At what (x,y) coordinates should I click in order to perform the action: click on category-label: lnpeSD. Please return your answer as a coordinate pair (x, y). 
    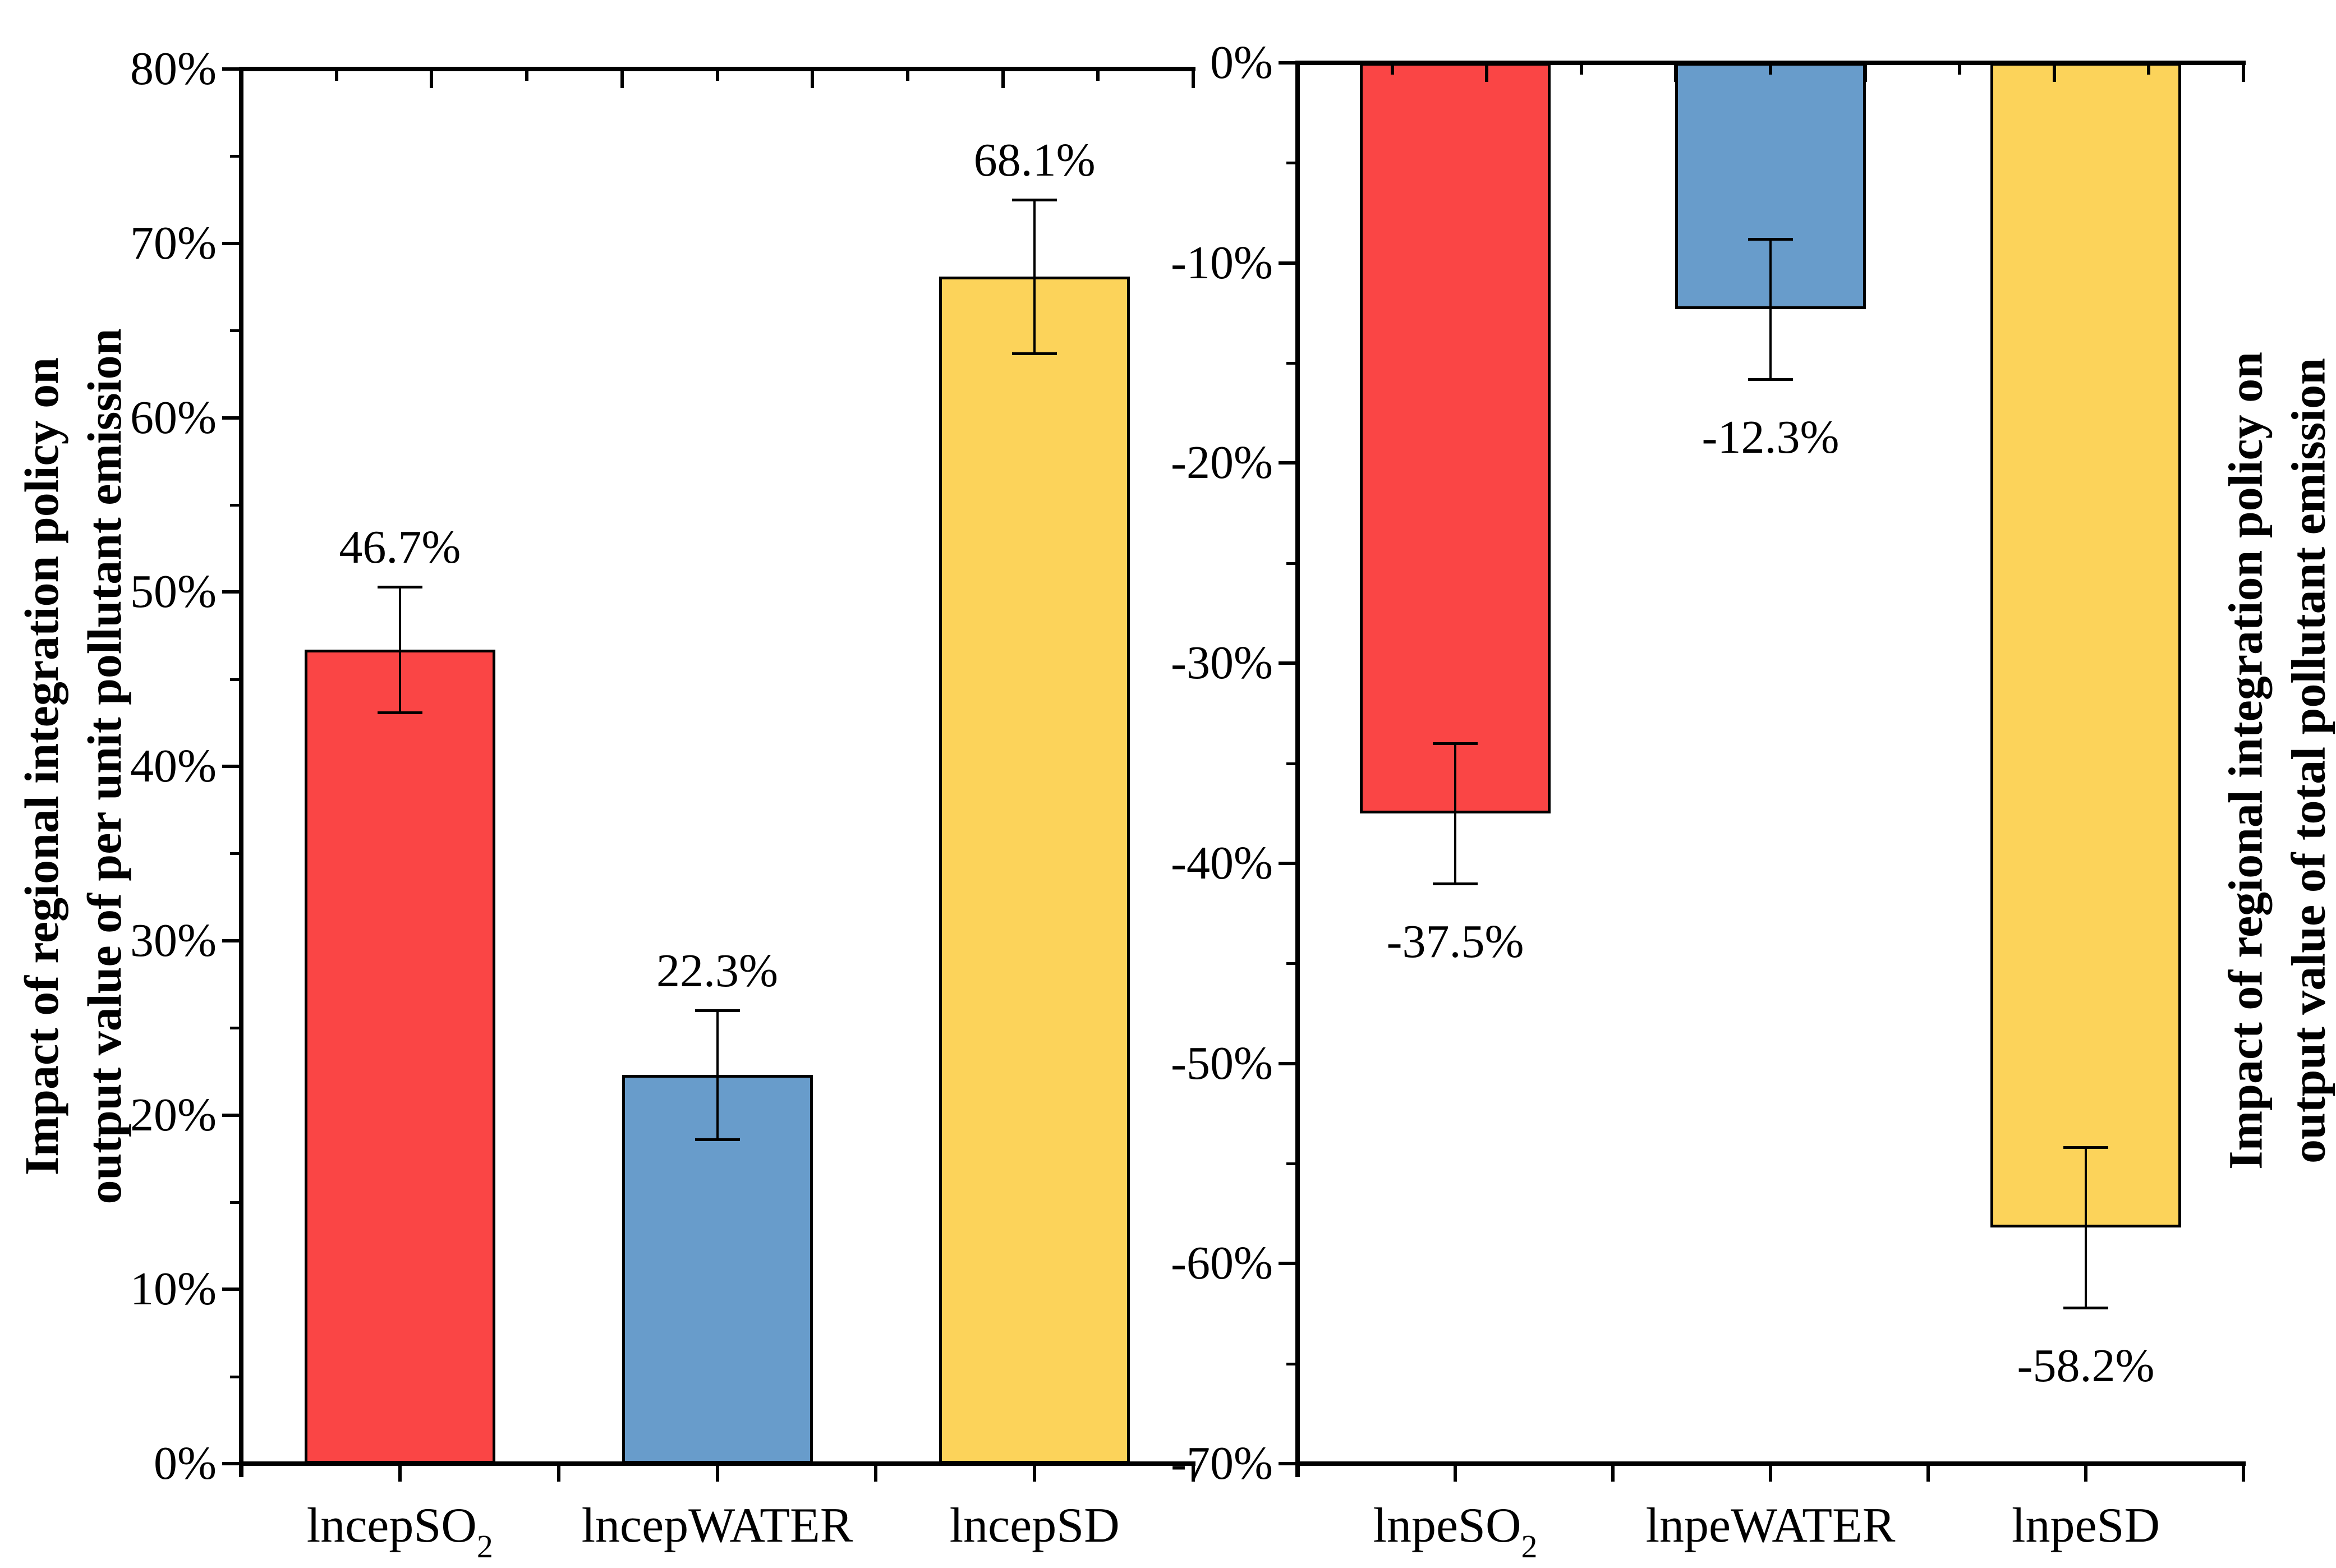
    Looking at the image, I should click on (2085, 1531).